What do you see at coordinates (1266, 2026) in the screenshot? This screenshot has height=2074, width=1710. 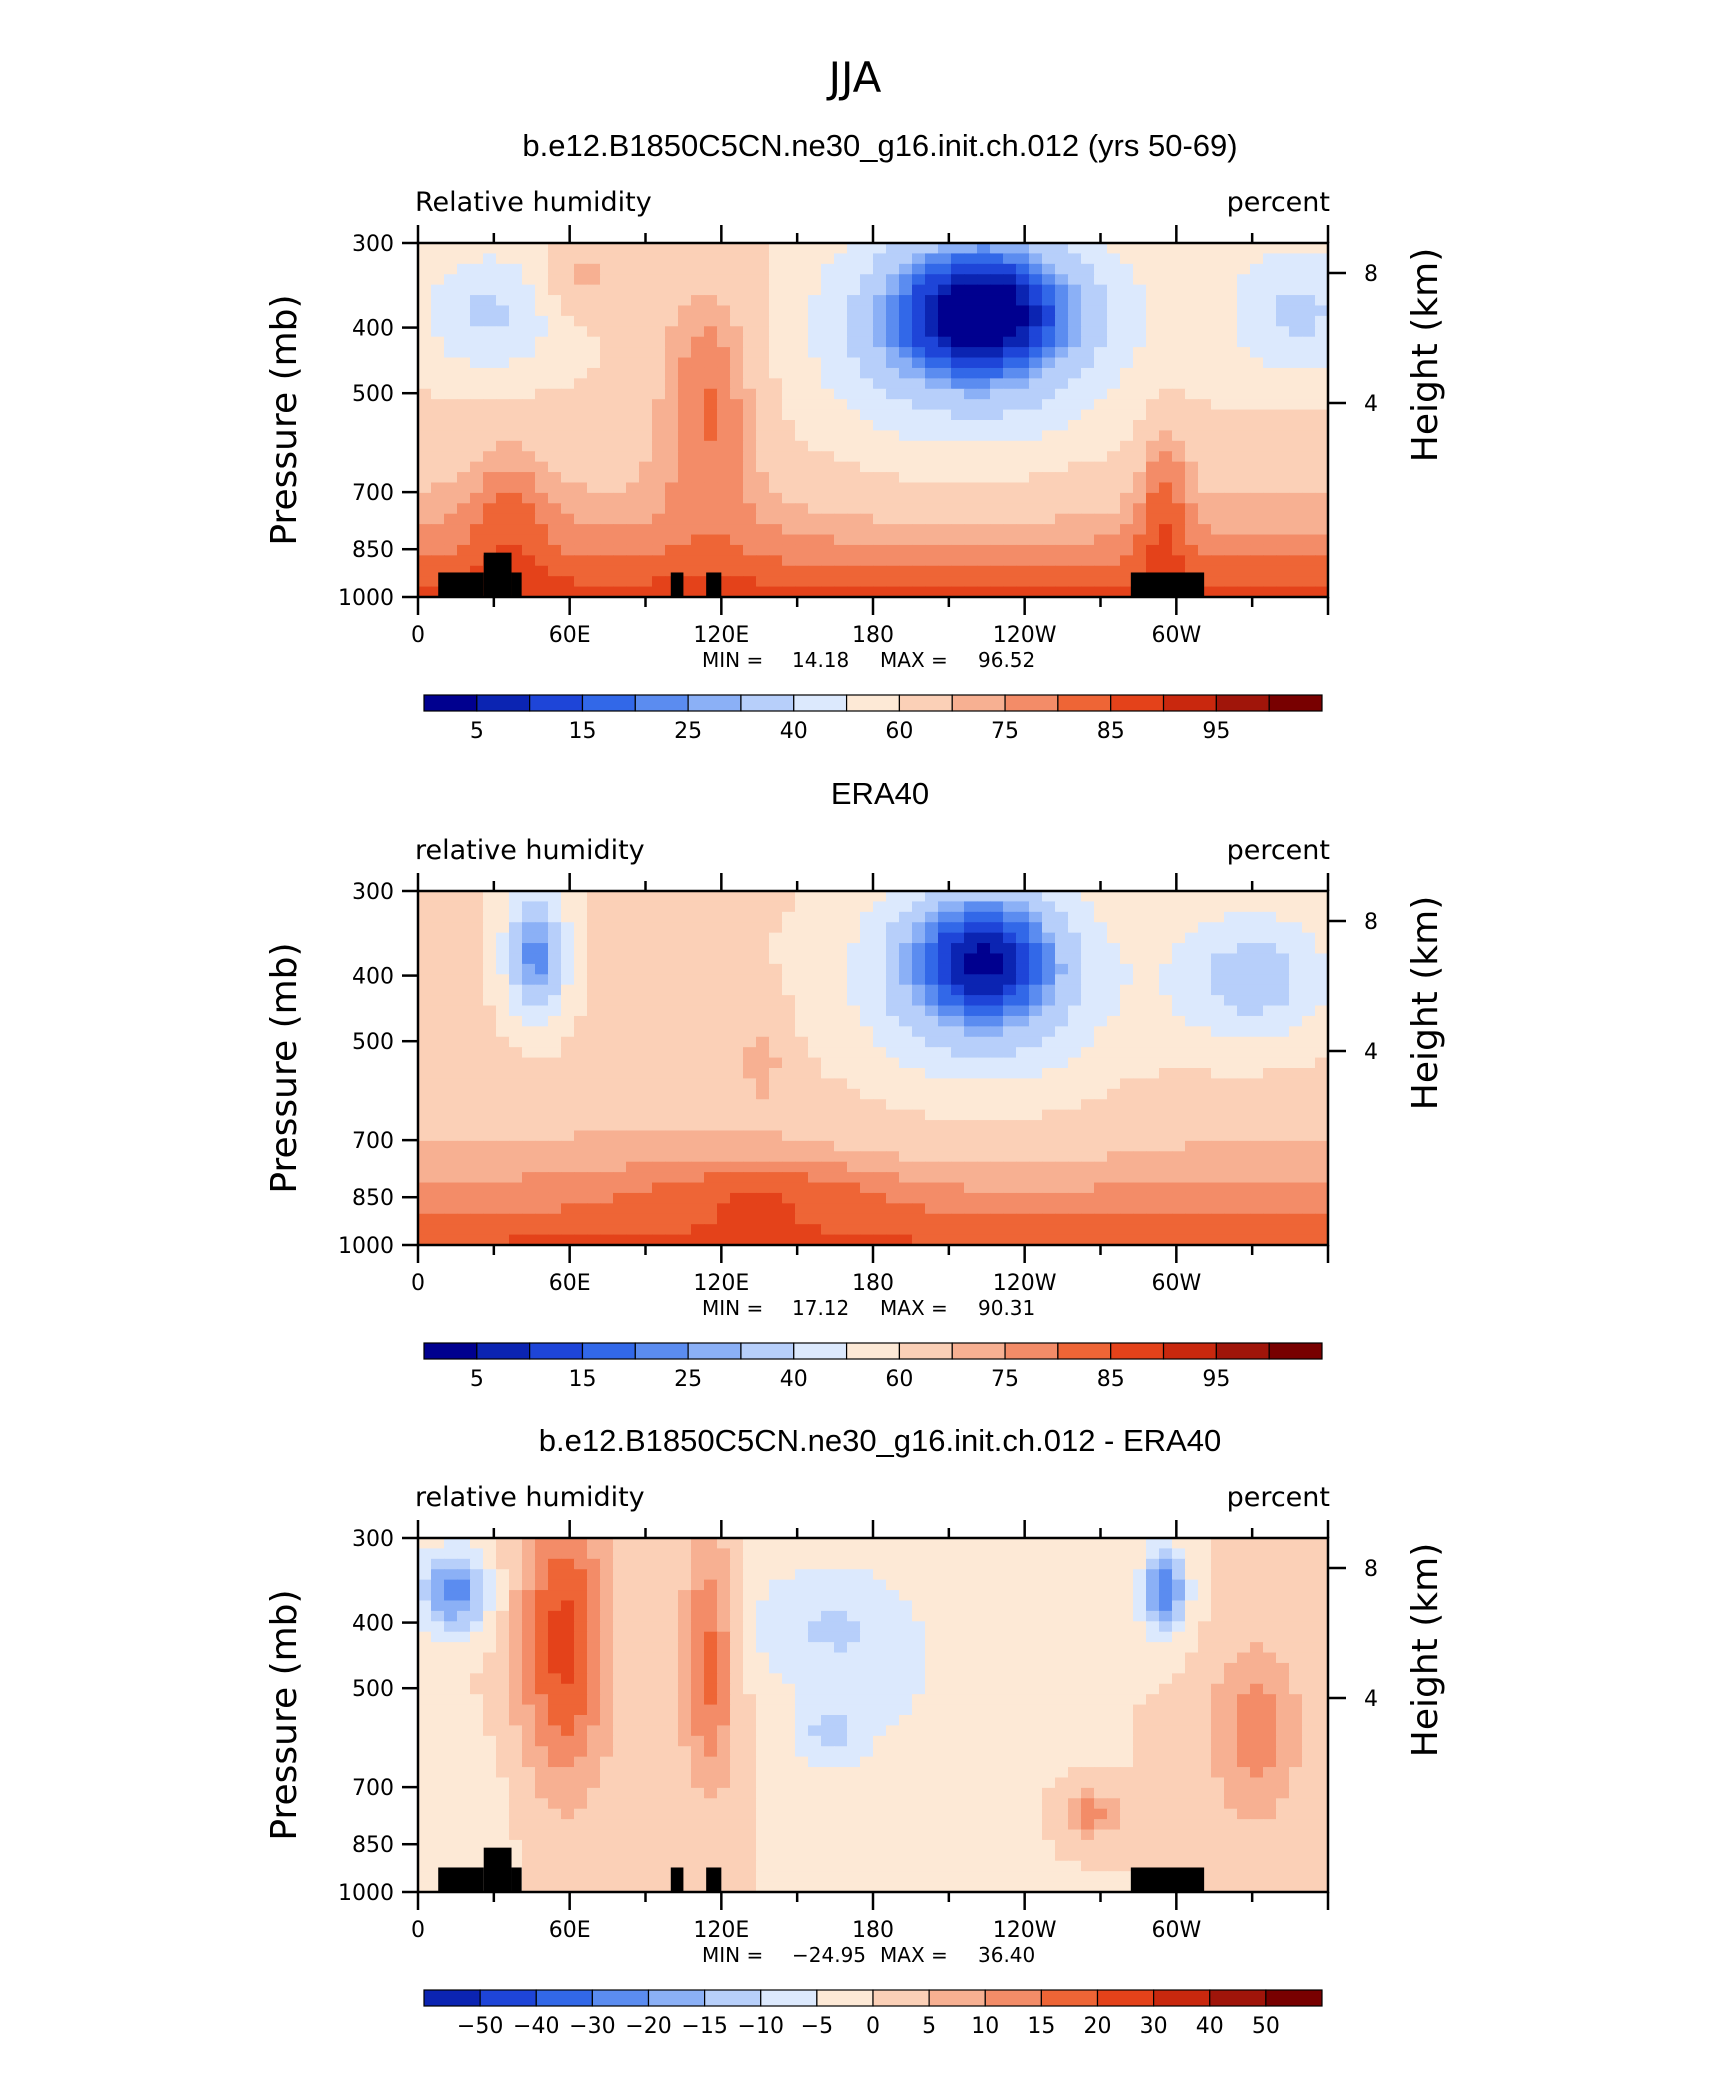 I see `colorbar-label: 50` at bounding box center [1266, 2026].